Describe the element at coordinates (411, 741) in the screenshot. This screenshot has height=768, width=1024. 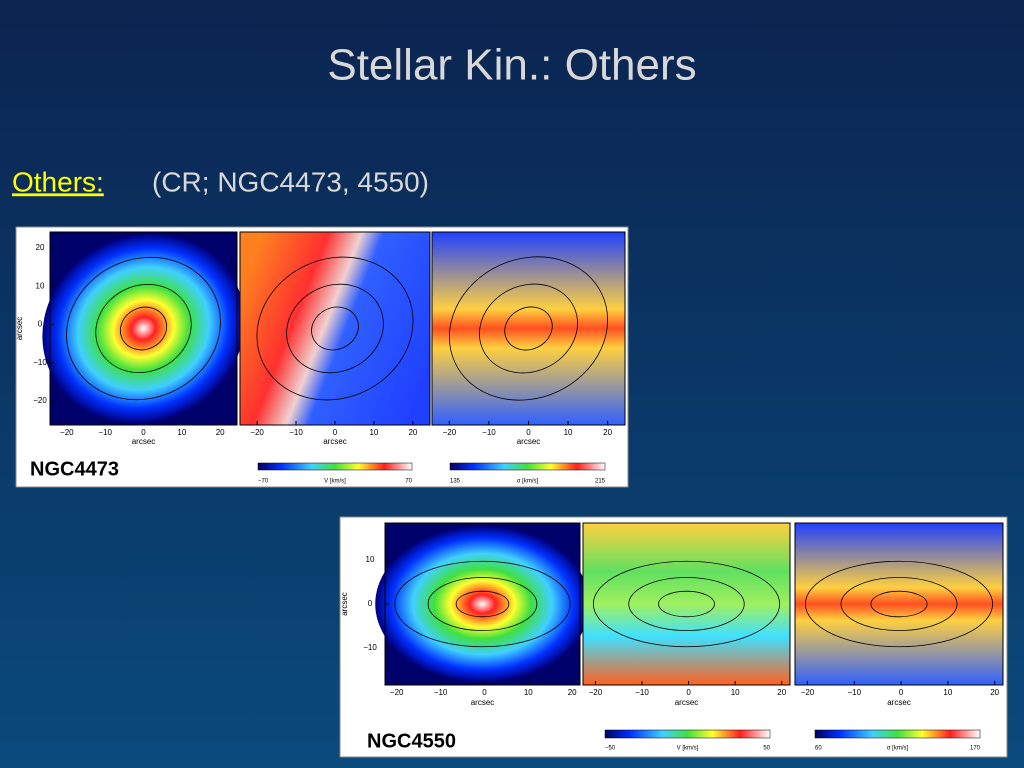
I see `galaxy-name: NGC4550` at that location.